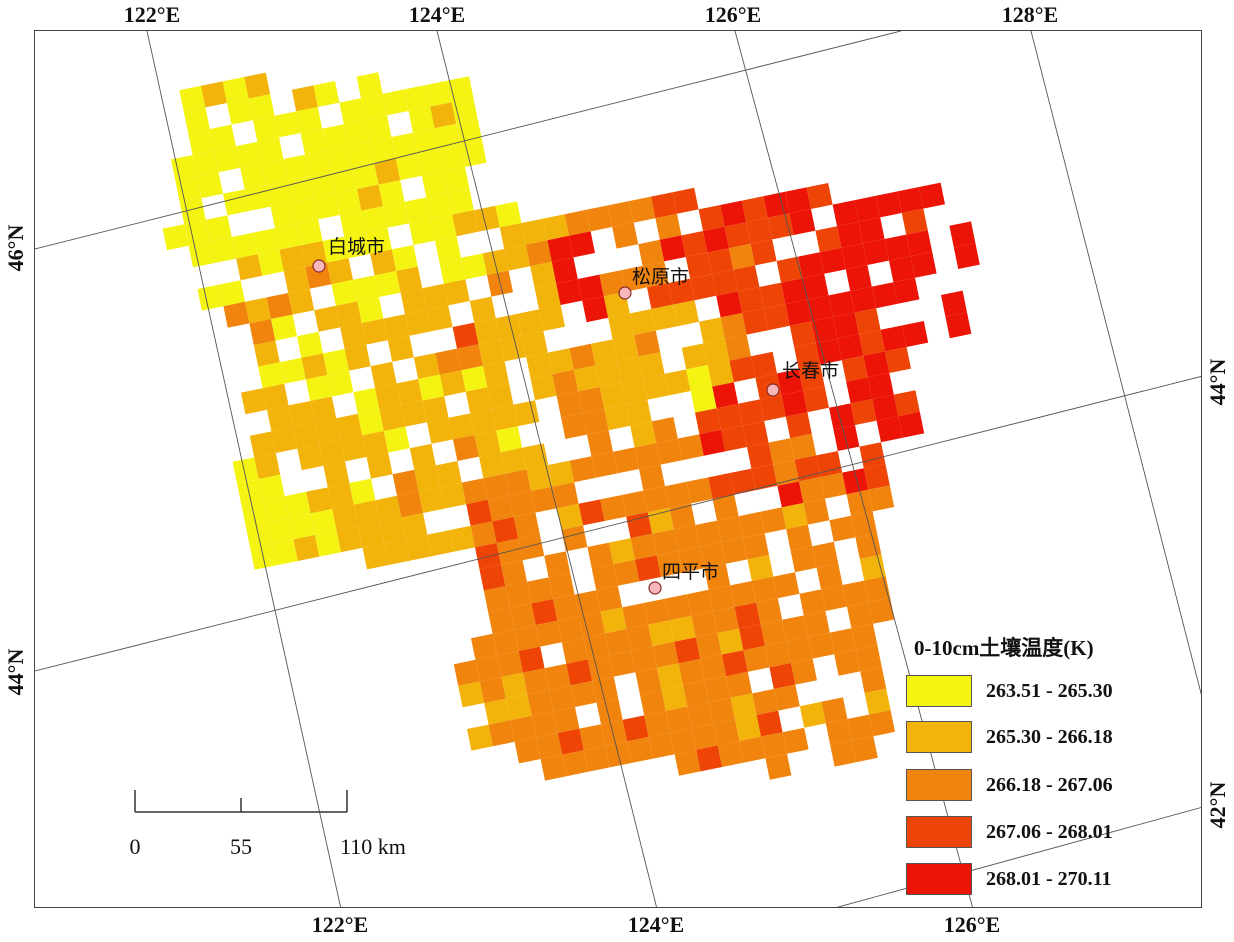 The image size is (1234, 942). What do you see at coordinates (241, 801) in the screenshot?
I see `scale-bar-line` at bounding box center [241, 801].